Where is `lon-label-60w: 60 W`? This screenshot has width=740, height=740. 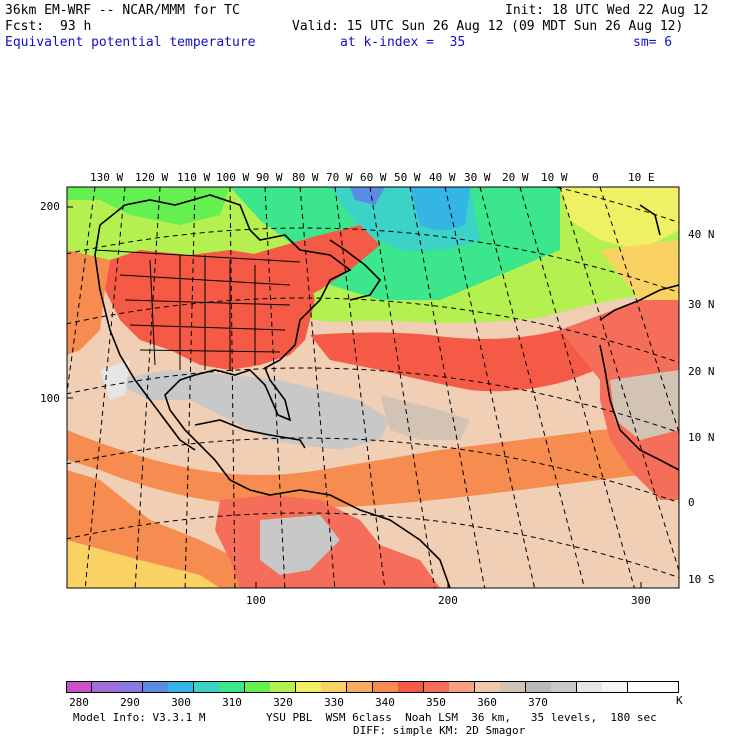
lon-label-60w: 60 W is located at coordinates (373, 177).